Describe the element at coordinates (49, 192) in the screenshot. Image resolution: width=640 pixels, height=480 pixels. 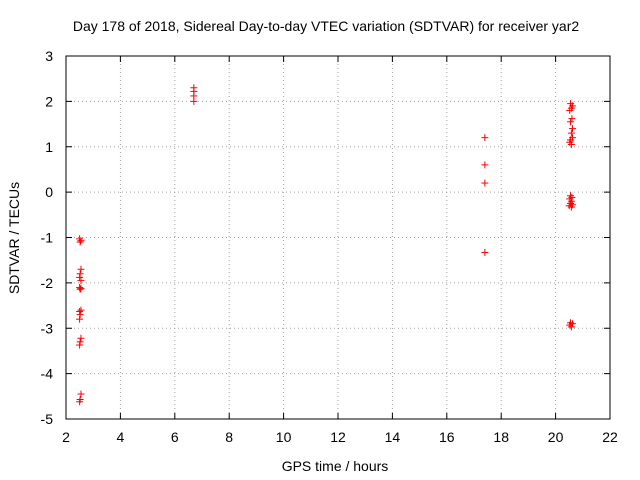
I see `y-tick-label: 0` at that location.